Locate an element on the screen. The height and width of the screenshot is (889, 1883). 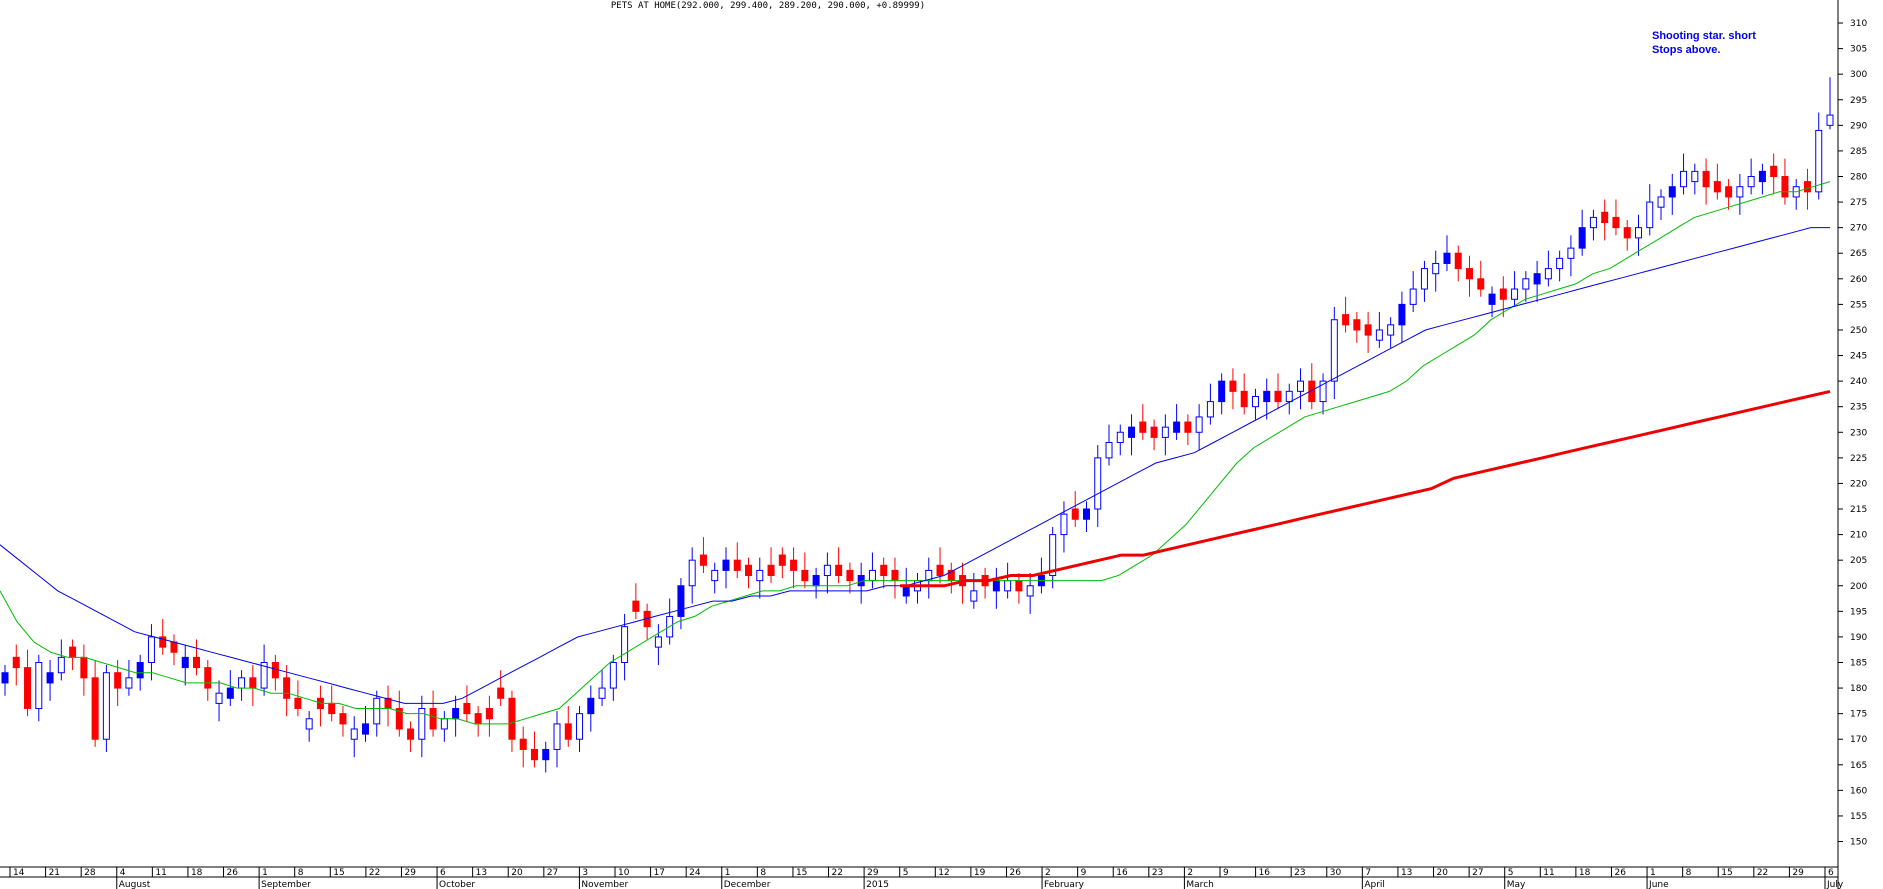
x-month-label: November is located at coordinates (604, 884).